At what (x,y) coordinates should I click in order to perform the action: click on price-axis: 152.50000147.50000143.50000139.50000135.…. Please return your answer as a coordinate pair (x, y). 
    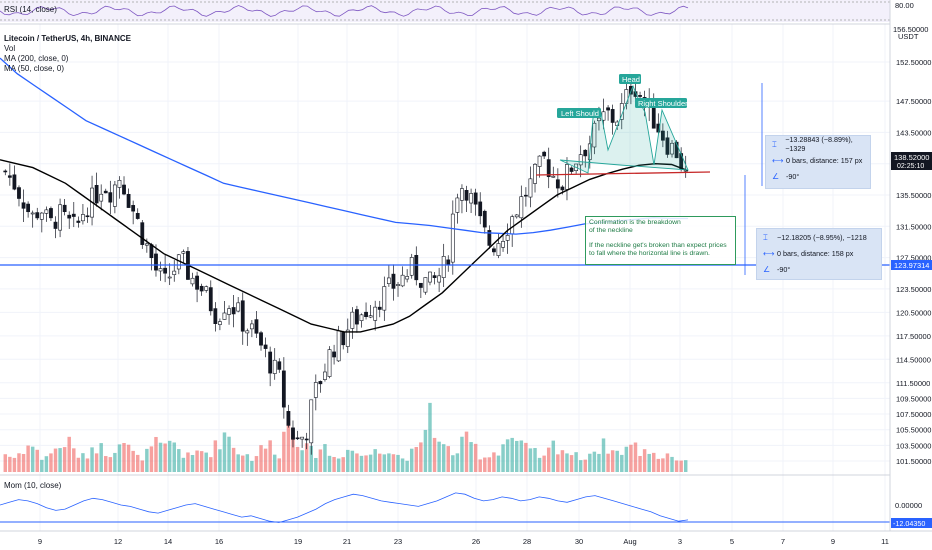
    Looking at the image, I should click on (913, 262).